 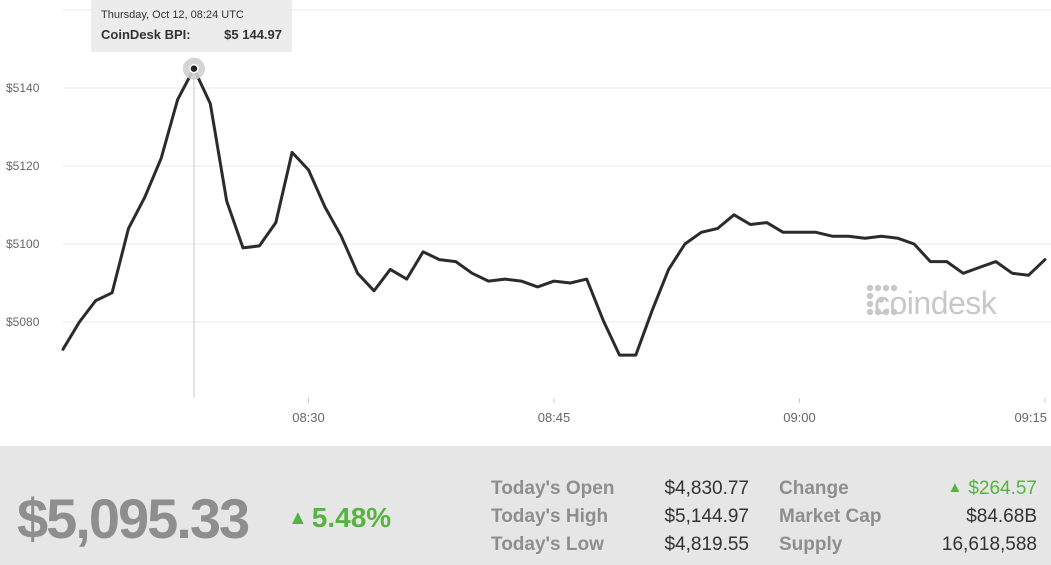 I want to click on up-arrow-icon: ▲, so click(x=298, y=518).